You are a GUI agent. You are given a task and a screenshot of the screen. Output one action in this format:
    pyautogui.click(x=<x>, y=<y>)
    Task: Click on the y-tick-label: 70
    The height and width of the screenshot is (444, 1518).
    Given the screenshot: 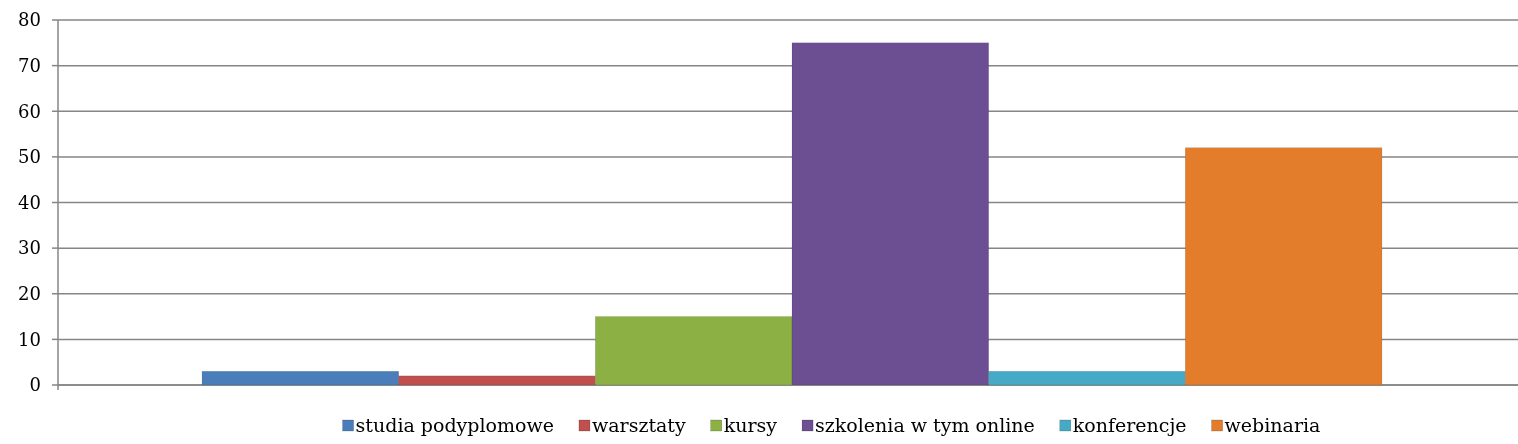 What is the action you would take?
    pyautogui.click(x=29, y=65)
    